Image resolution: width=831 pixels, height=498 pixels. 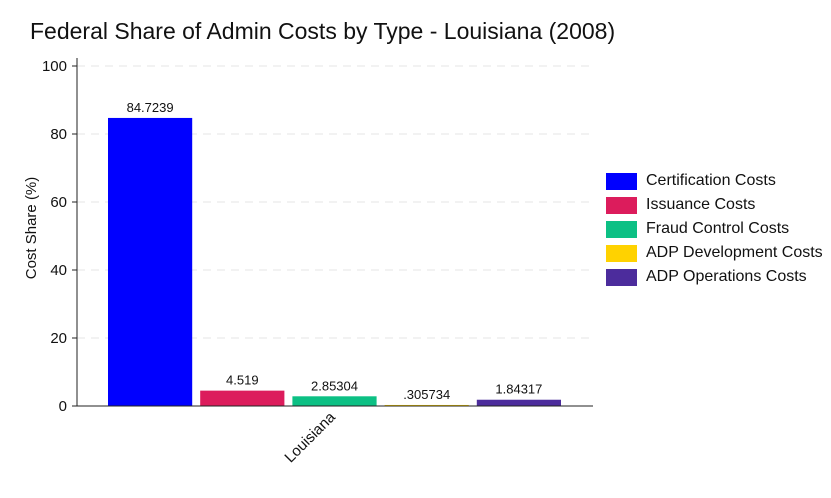 I want to click on bar-adp-operations-costs, so click(x=518, y=402).